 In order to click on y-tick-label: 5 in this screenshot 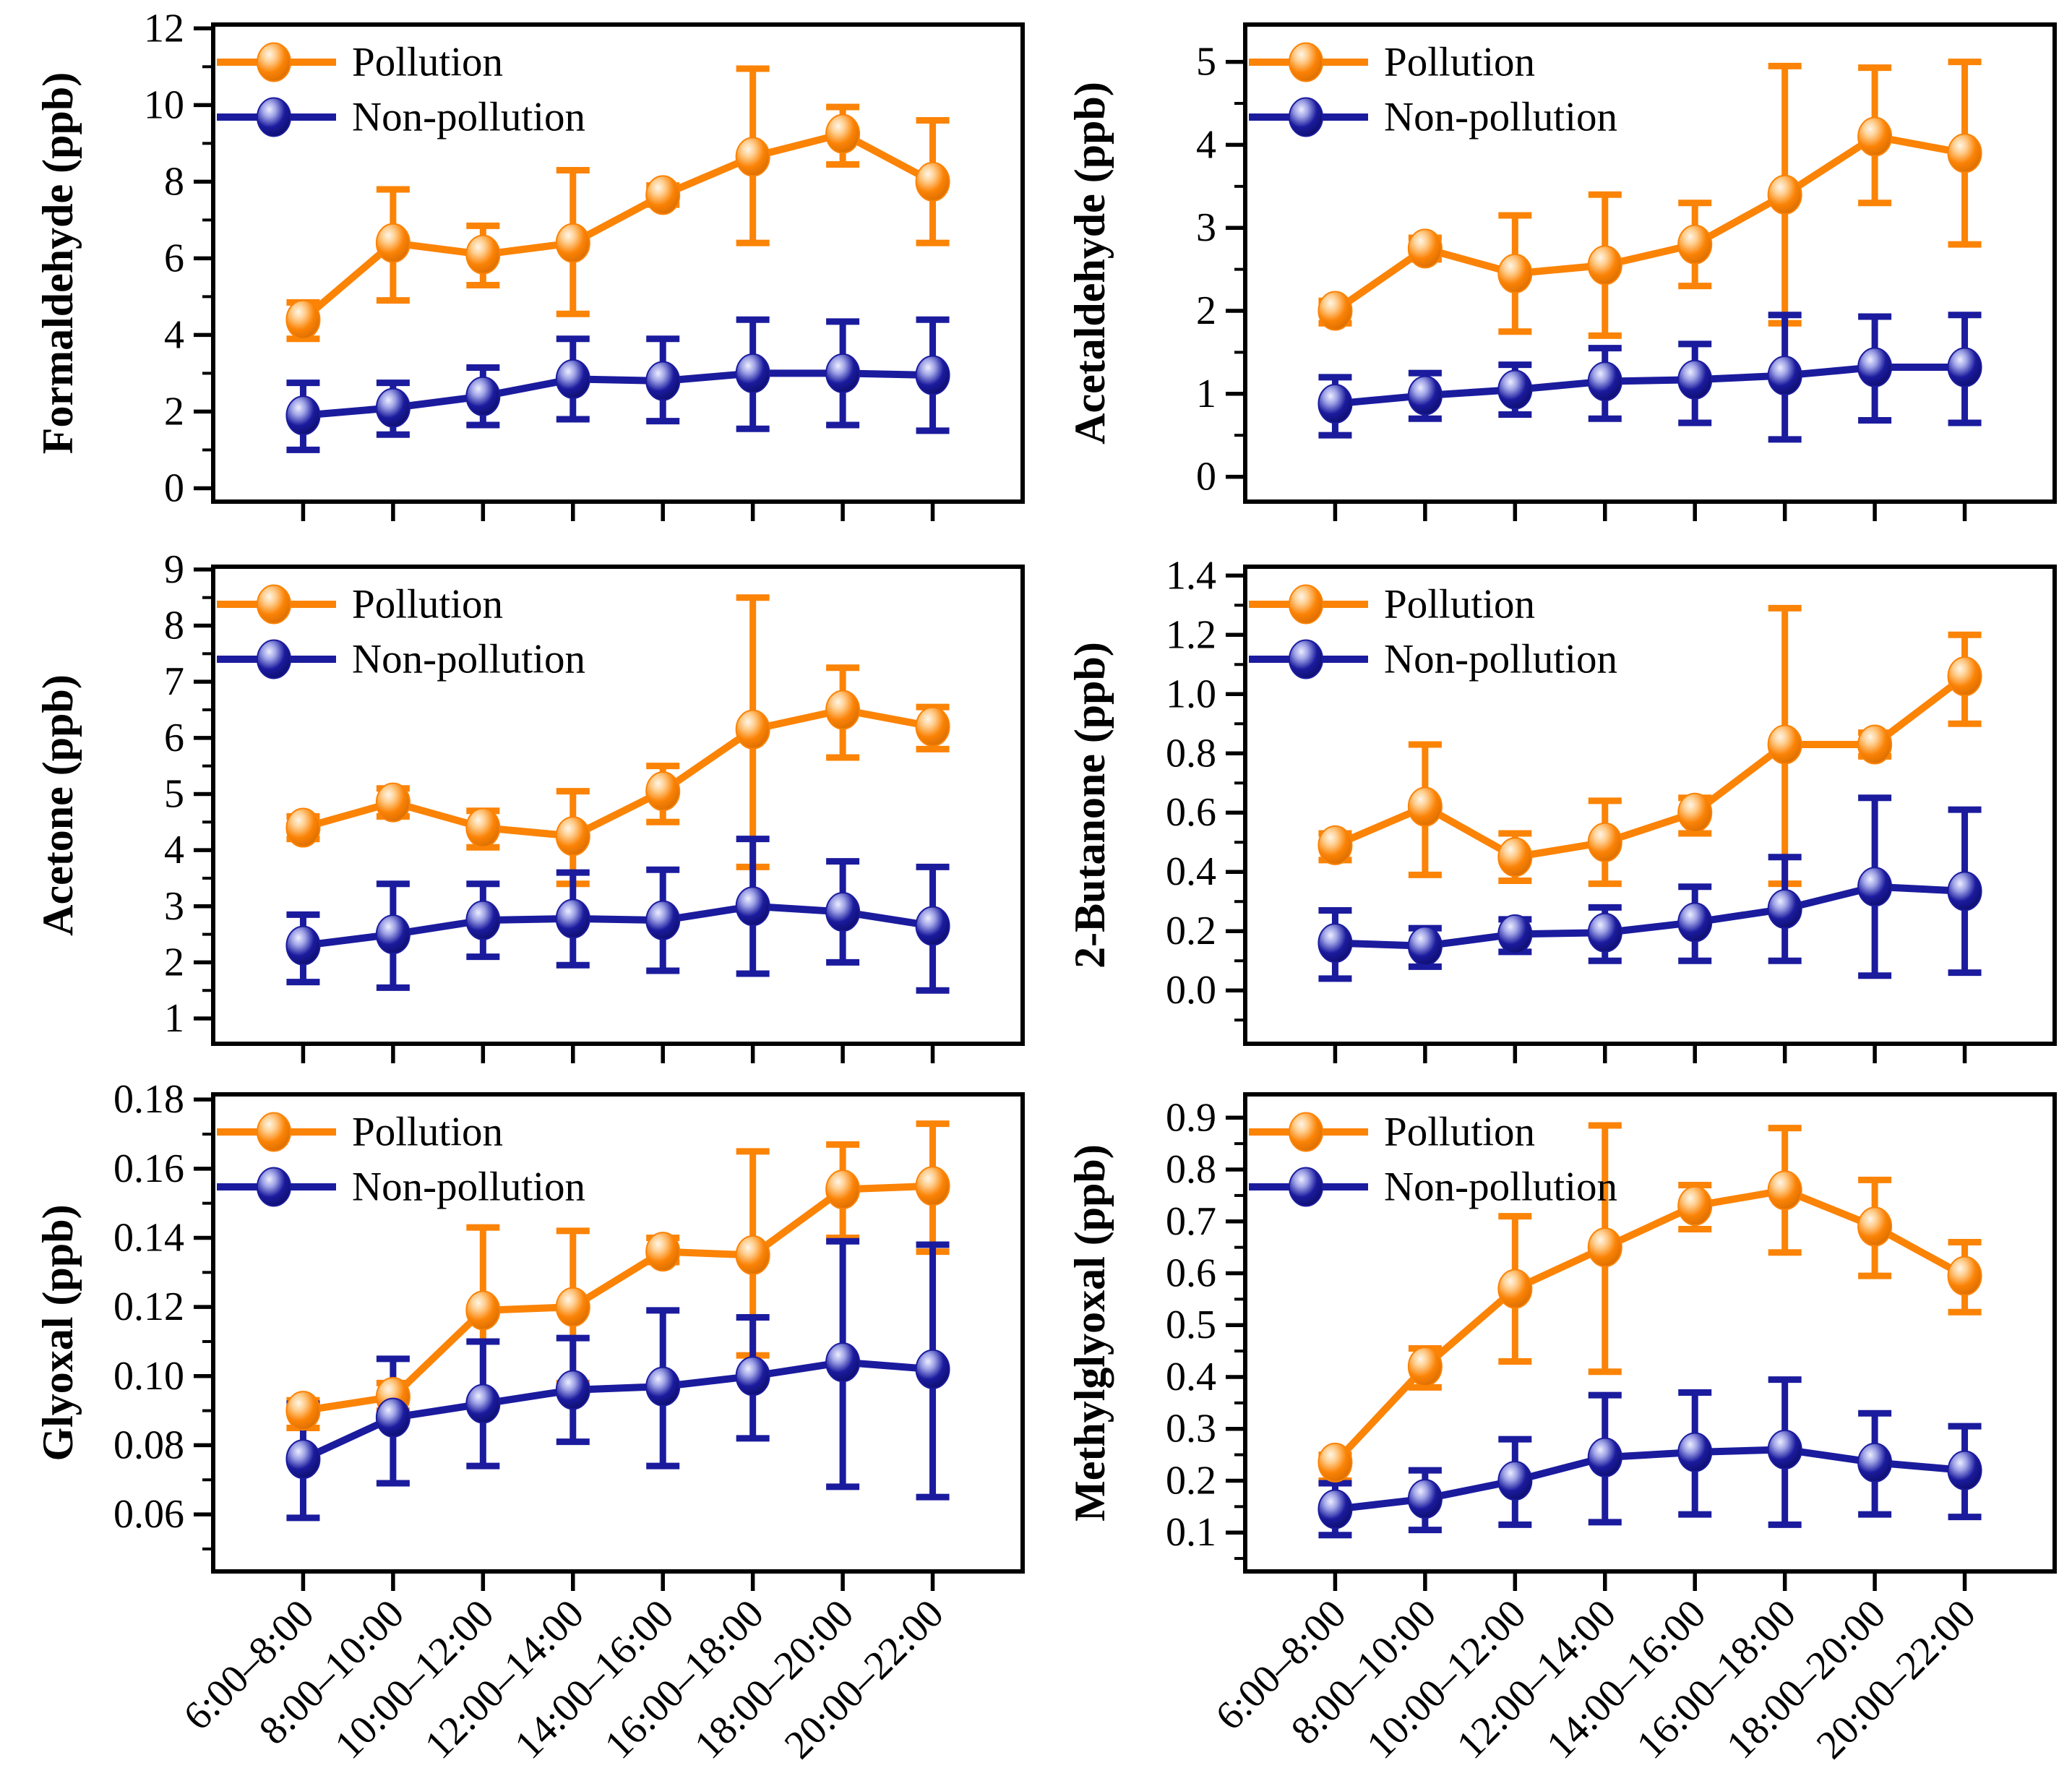, I will do `click(1206, 62)`.